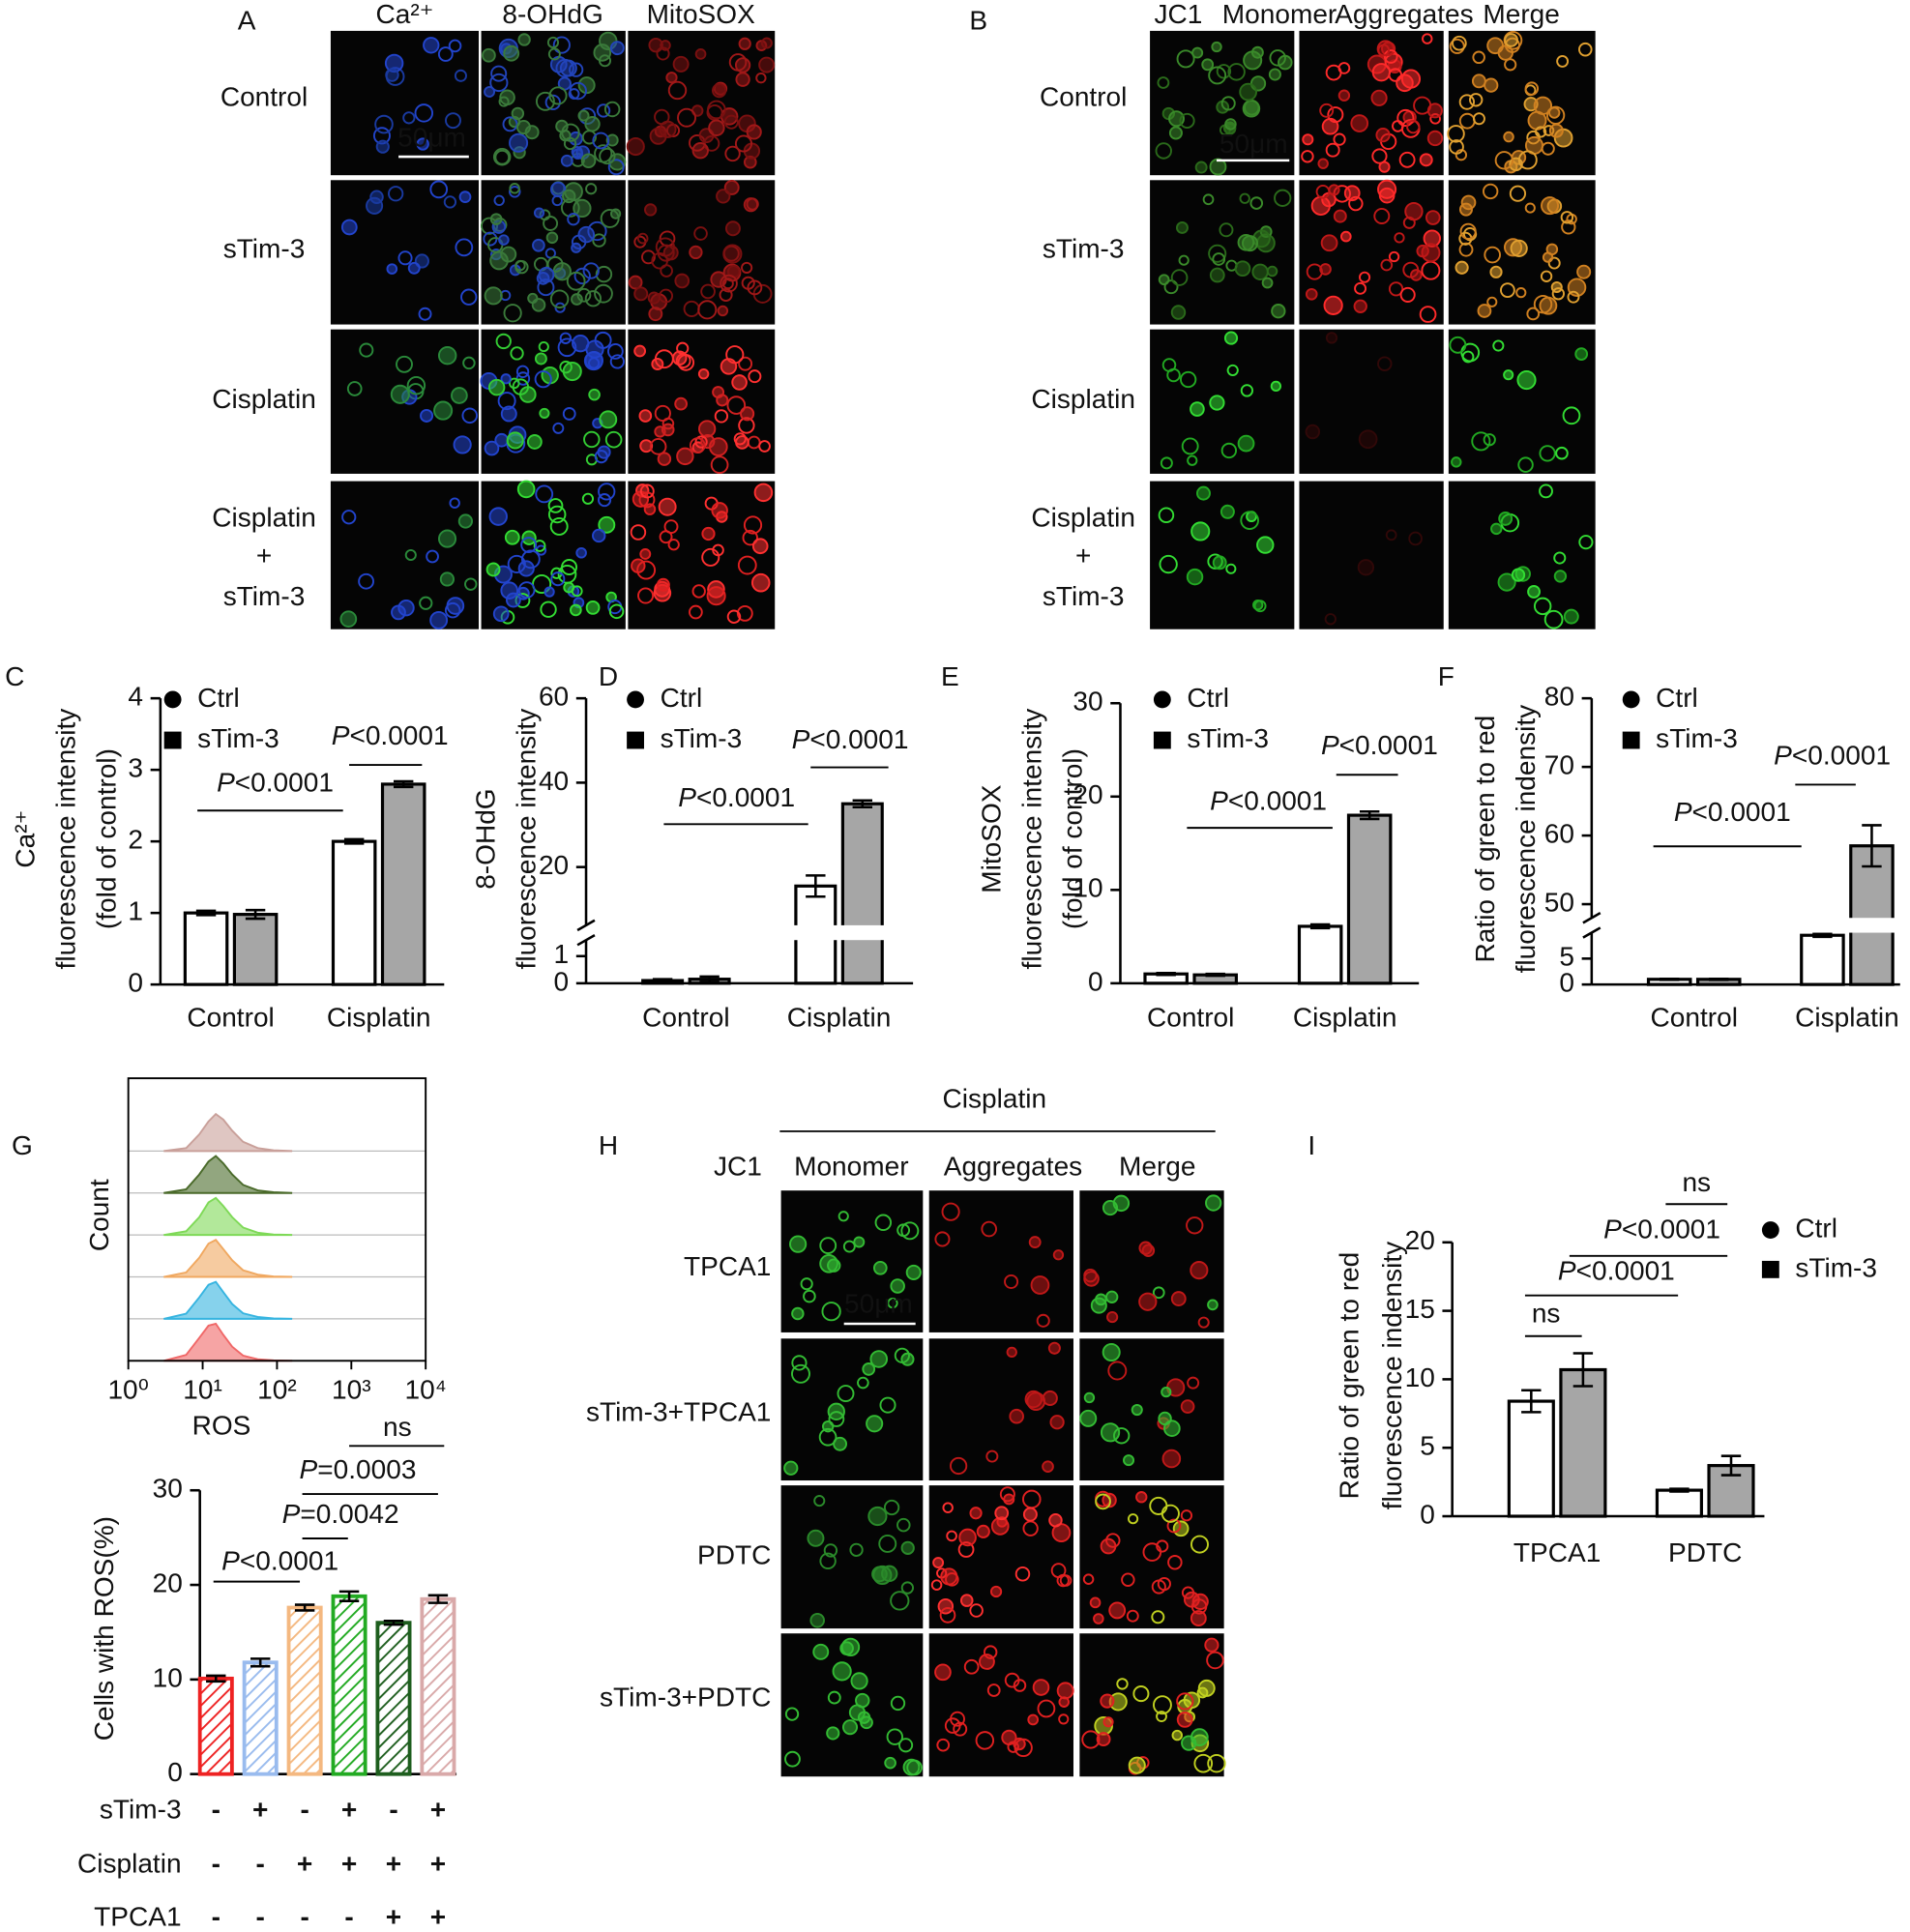  Describe the element at coordinates (1083, 556) in the screenshot. I see `row-label: +` at that location.